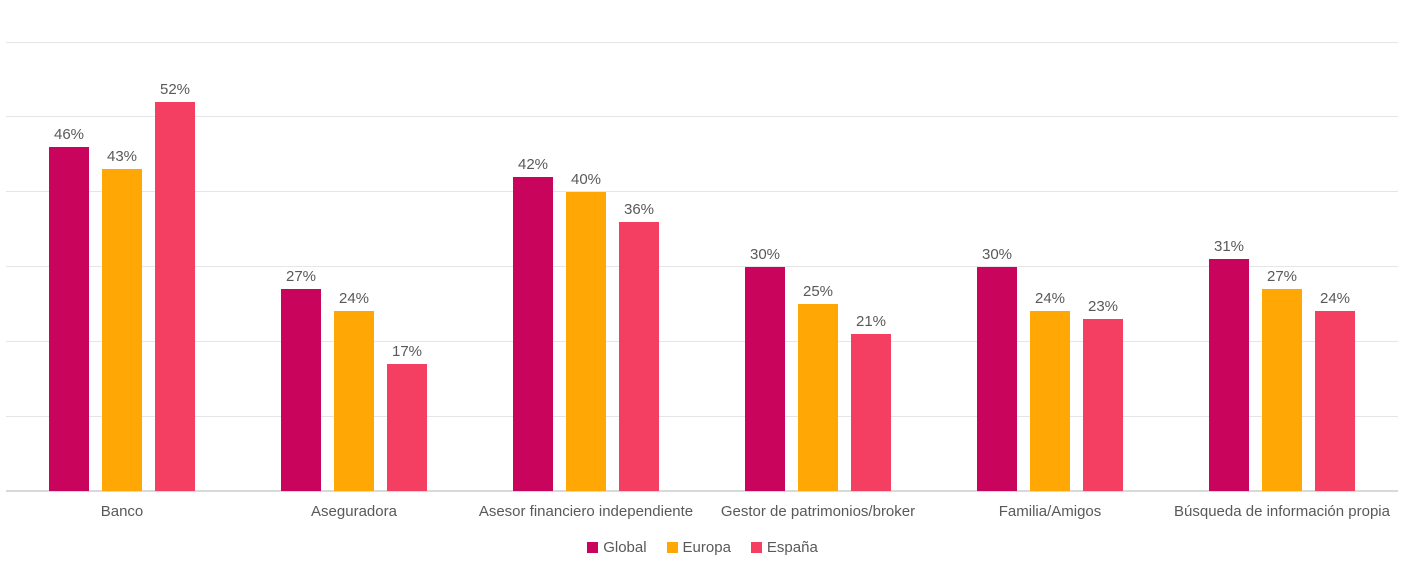 The height and width of the screenshot is (582, 1405). I want to click on bar-europa: 27%, so click(1282, 379).